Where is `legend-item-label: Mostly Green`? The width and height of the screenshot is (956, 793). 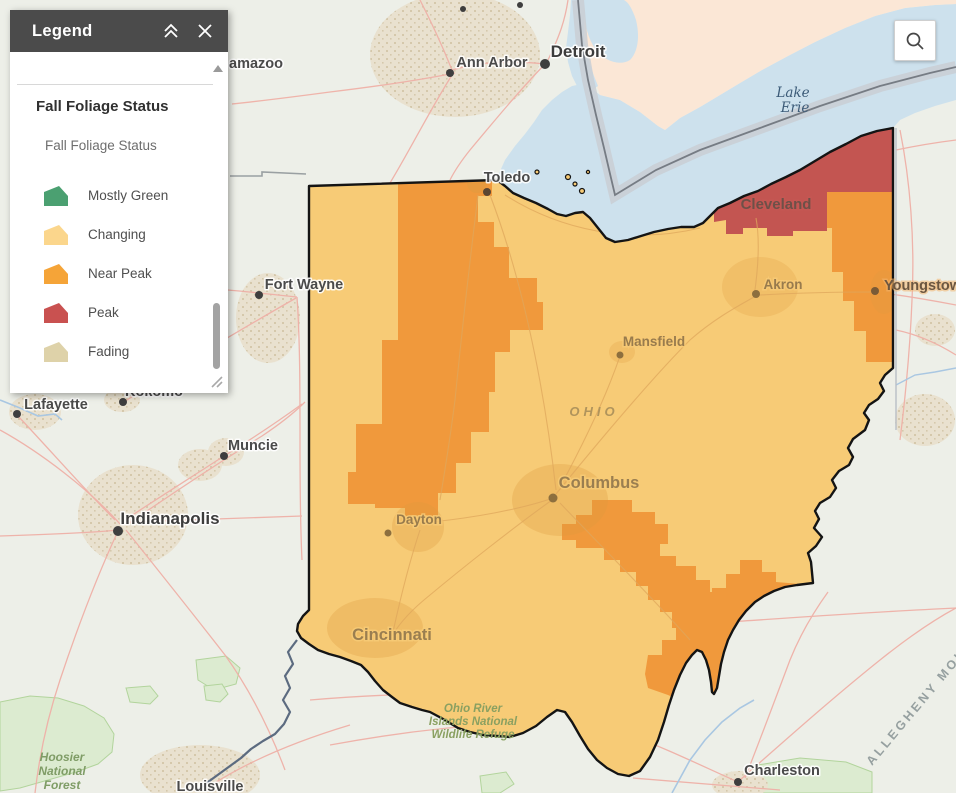 legend-item-label: Mostly Green is located at coordinates (128, 195).